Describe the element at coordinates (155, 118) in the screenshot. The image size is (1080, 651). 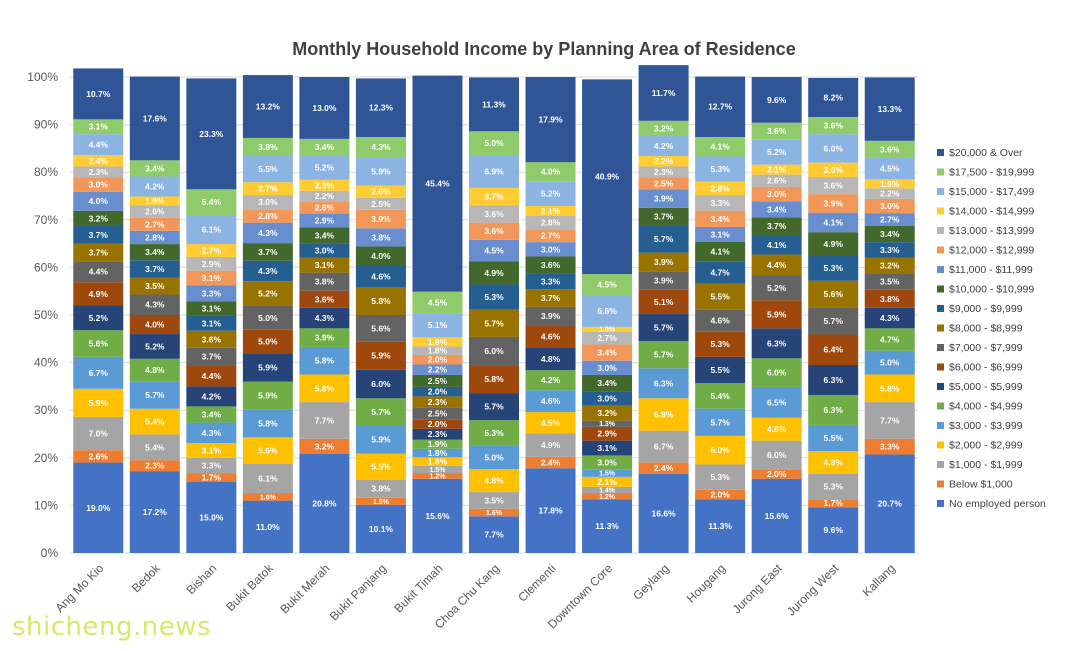
I see `data-label: 17.6%` at that location.